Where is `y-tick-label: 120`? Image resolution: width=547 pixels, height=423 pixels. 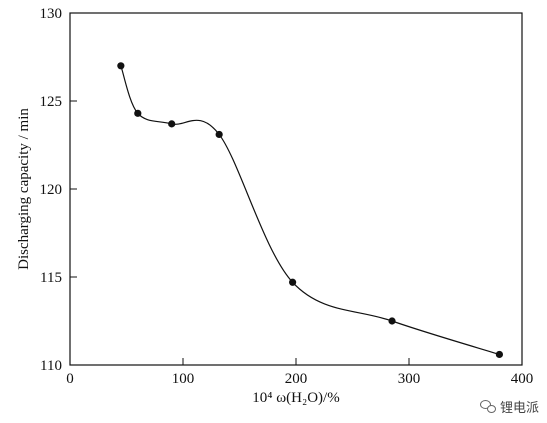 y-tick-label: 120 is located at coordinates (51, 190).